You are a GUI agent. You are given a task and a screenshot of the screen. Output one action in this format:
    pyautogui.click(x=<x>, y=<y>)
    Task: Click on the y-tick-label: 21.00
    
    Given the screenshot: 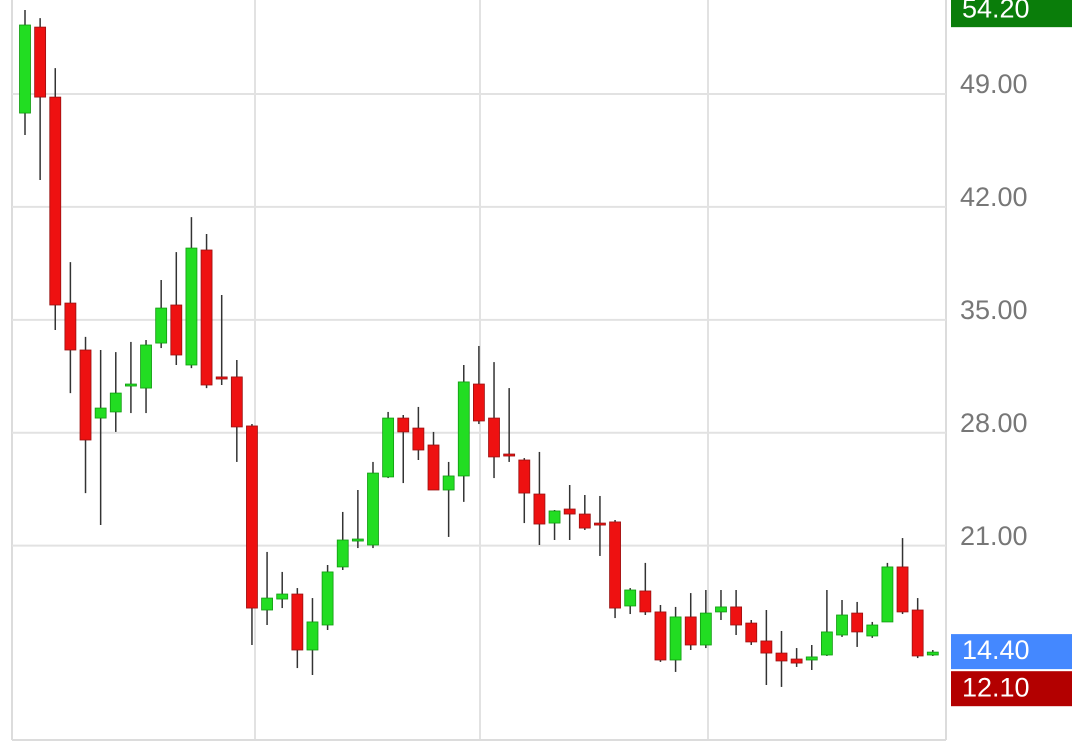 What is the action you would take?
    pyautogui.click(x=994, y=536)
    